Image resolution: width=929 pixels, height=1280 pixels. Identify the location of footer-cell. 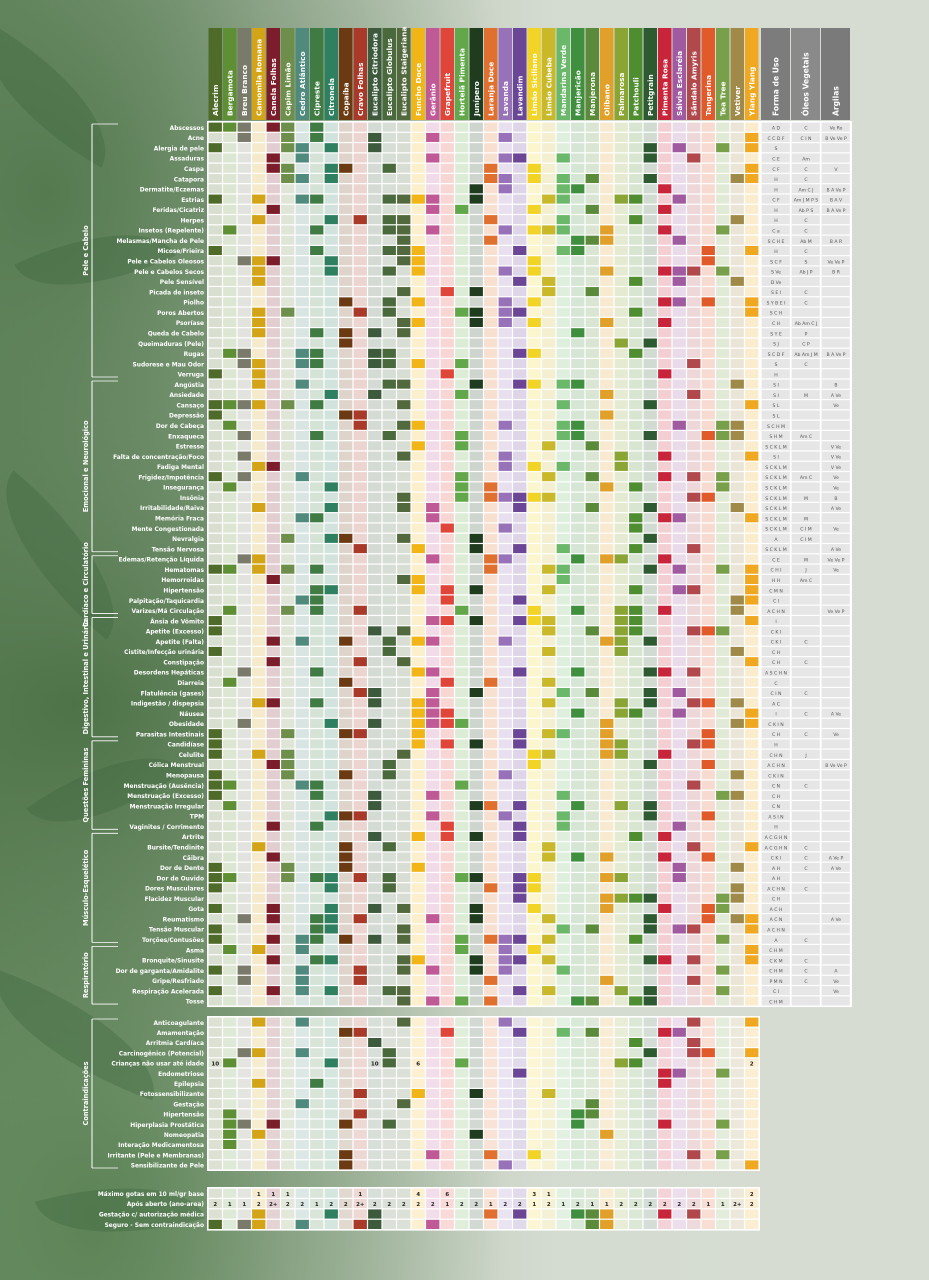
(244, 1224).